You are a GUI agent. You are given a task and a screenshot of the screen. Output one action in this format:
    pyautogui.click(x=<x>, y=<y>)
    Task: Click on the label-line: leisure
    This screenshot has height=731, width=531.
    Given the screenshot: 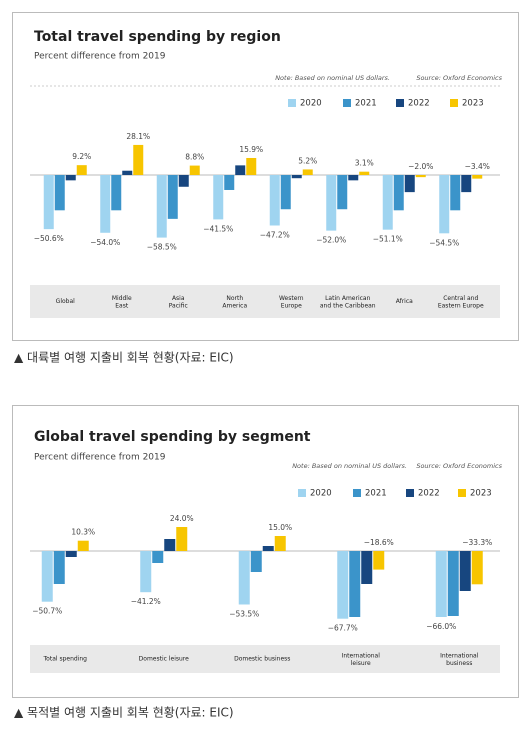 What is the action you would take?
    pyautogui.click(x=361, y=662)
    